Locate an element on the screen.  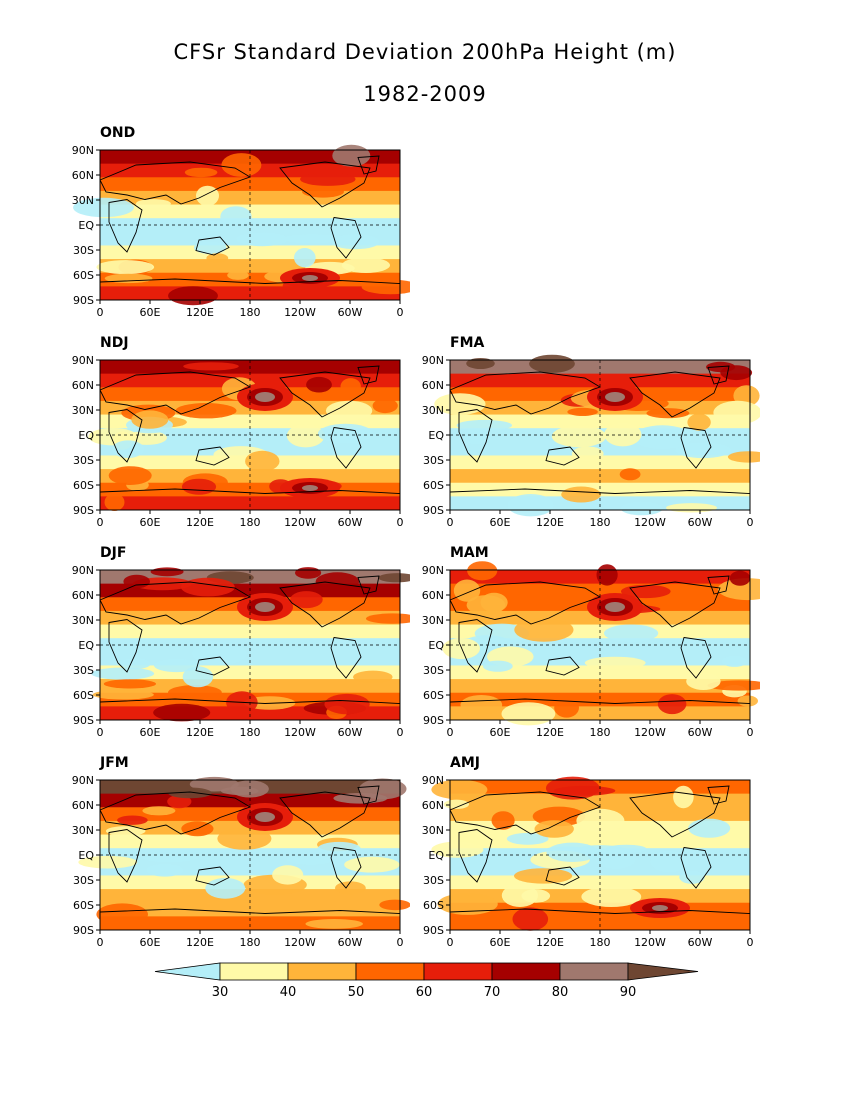
legend-tick-label: 50 is located at coordinates (356, 992).